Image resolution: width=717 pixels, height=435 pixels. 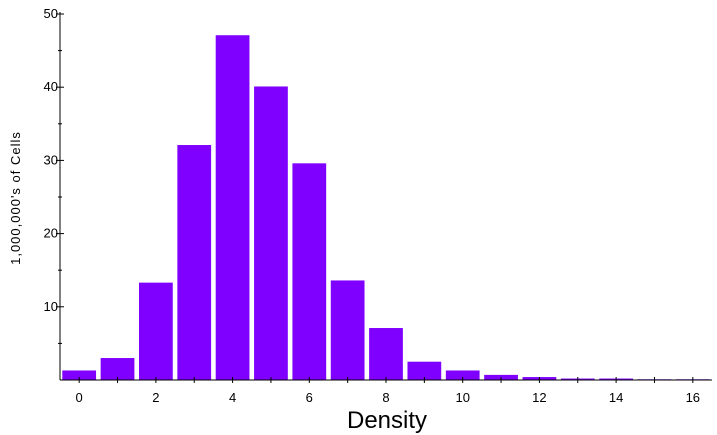 What do you see at coordinates (693, 397) in the screenshot?
I see `x-tick-label: 16` at bounding box center [693, 397].